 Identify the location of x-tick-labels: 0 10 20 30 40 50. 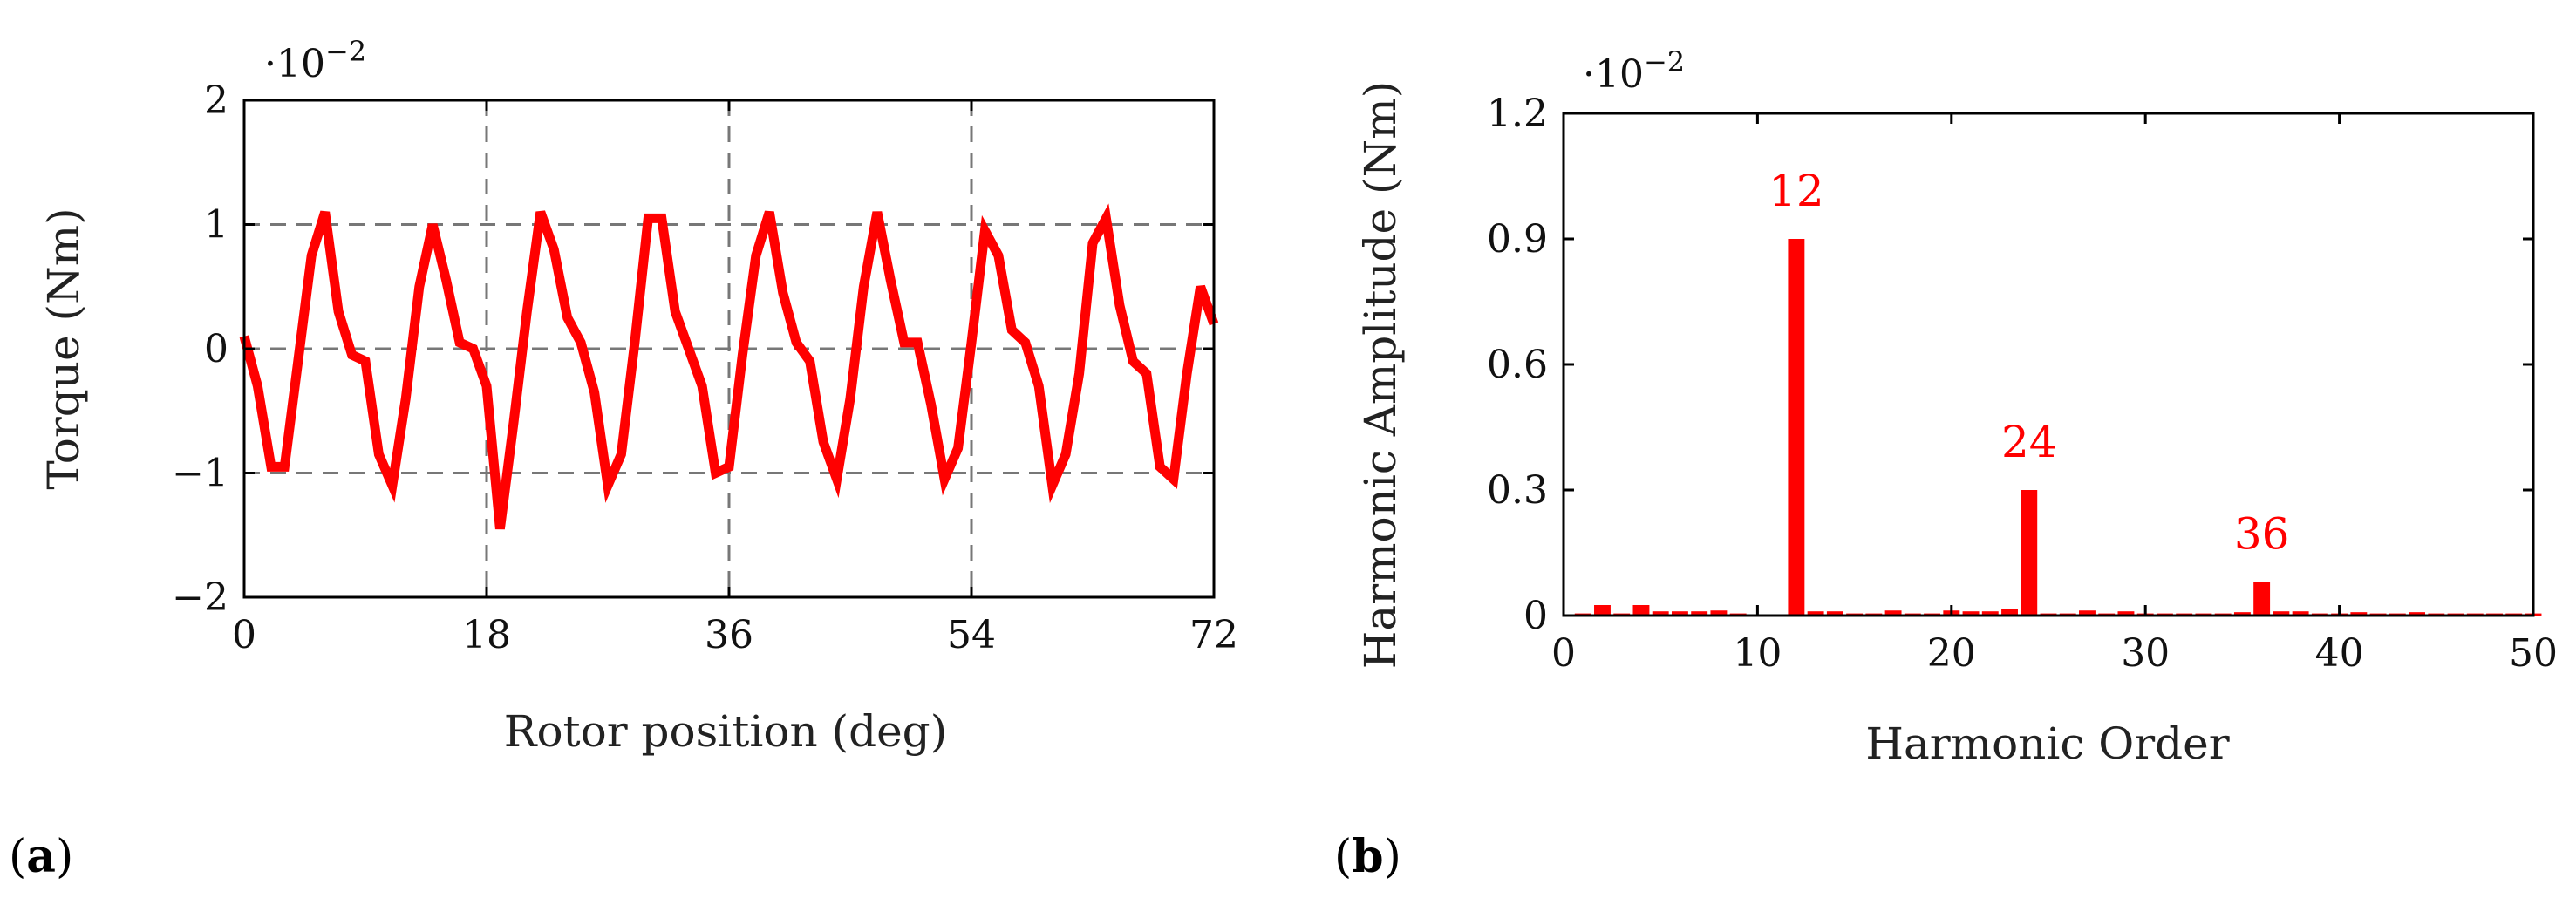
(2054, 653).